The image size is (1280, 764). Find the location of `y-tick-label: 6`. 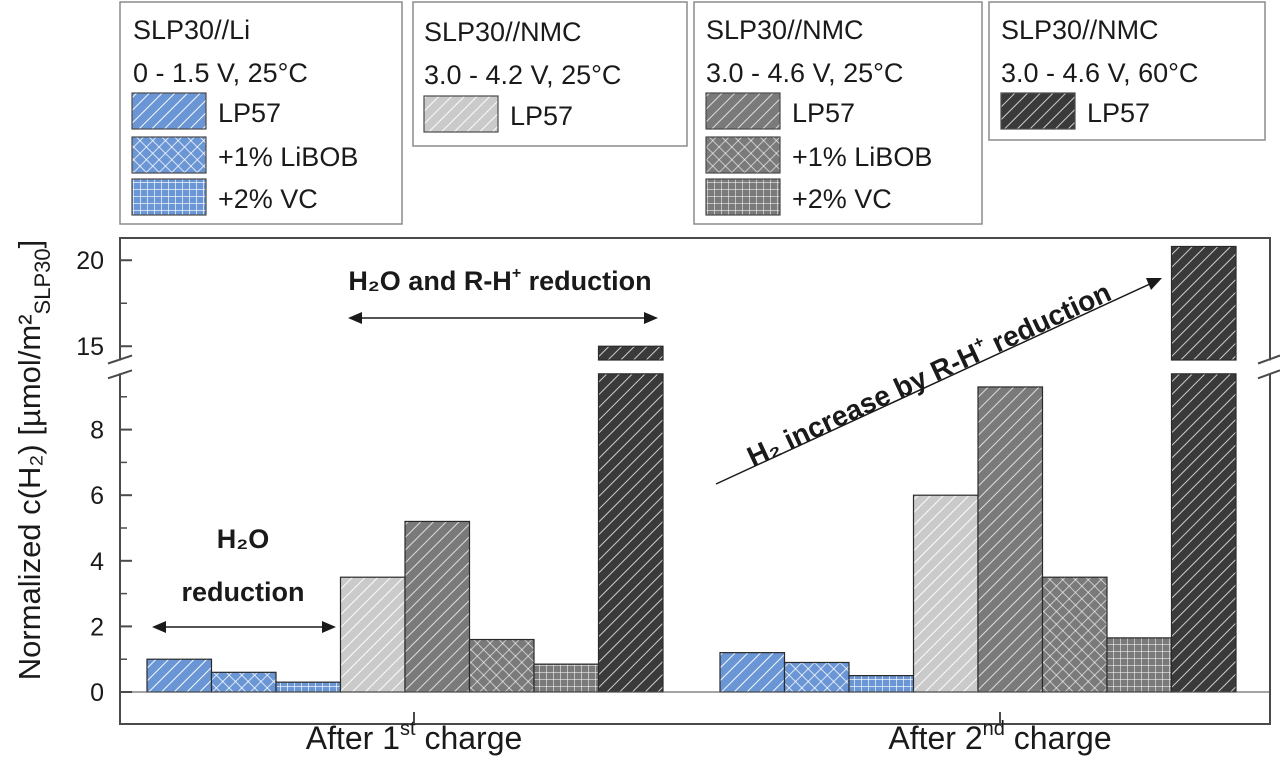

y-tick-label: 6 is located at coordinates (97, 496).